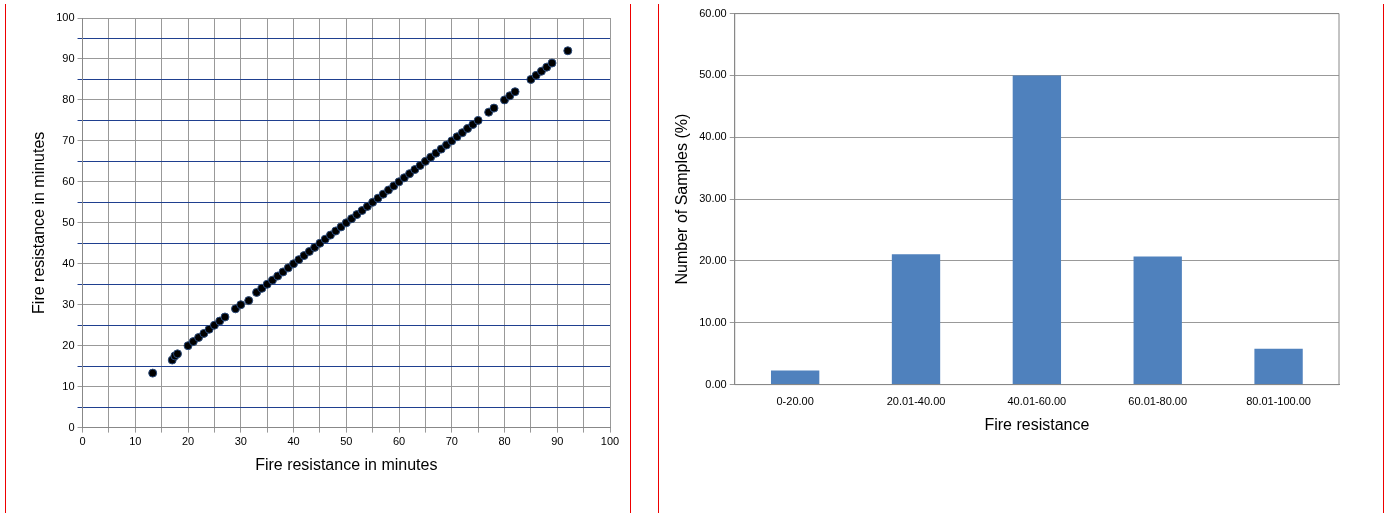 The image size is (1386, 513). I want to click on x-axis-title: Fire resistance, so click(1037, 424).